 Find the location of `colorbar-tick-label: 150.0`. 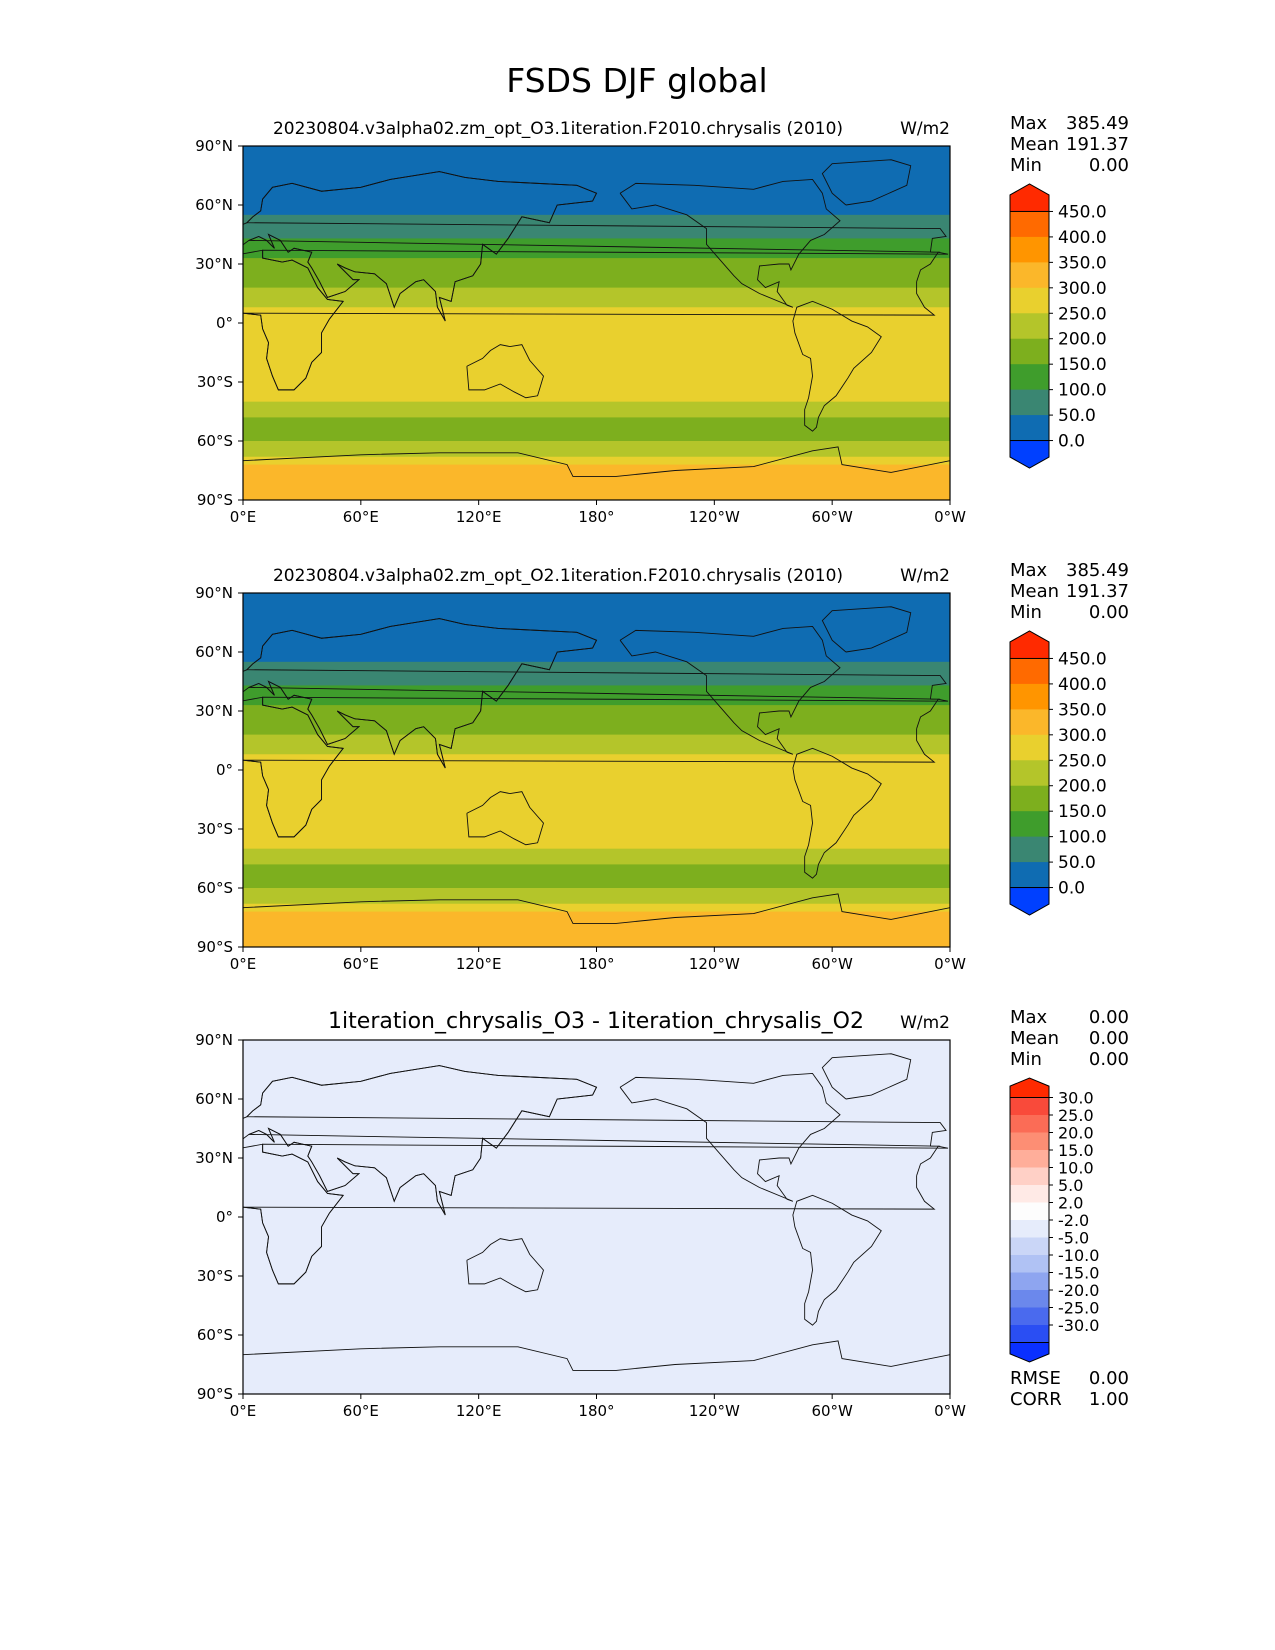

colorbar-tick-label: 150.0 is located at coordinates (1082, 812).